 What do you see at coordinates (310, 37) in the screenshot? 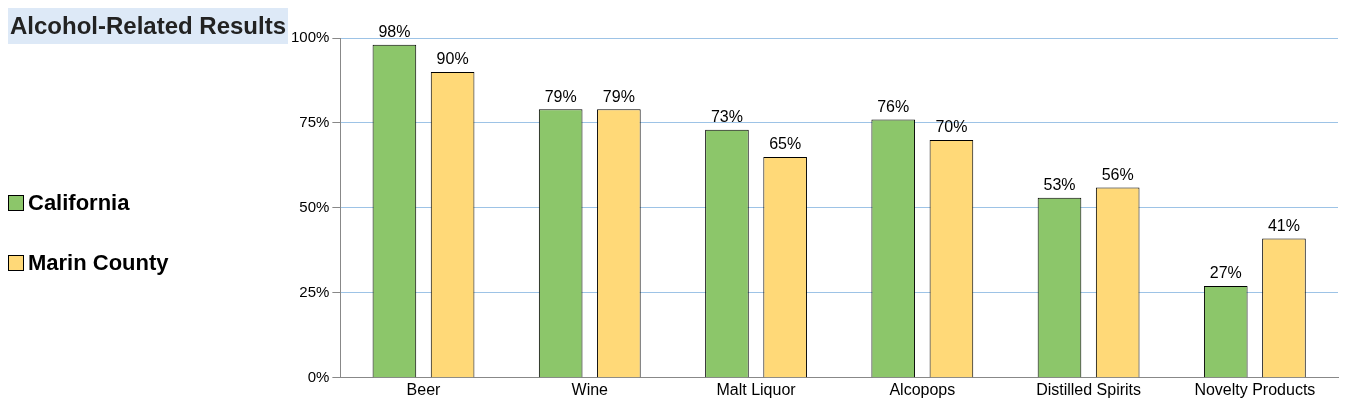
I see `y-tick-label: 100%` at bounding box center [310, 37].